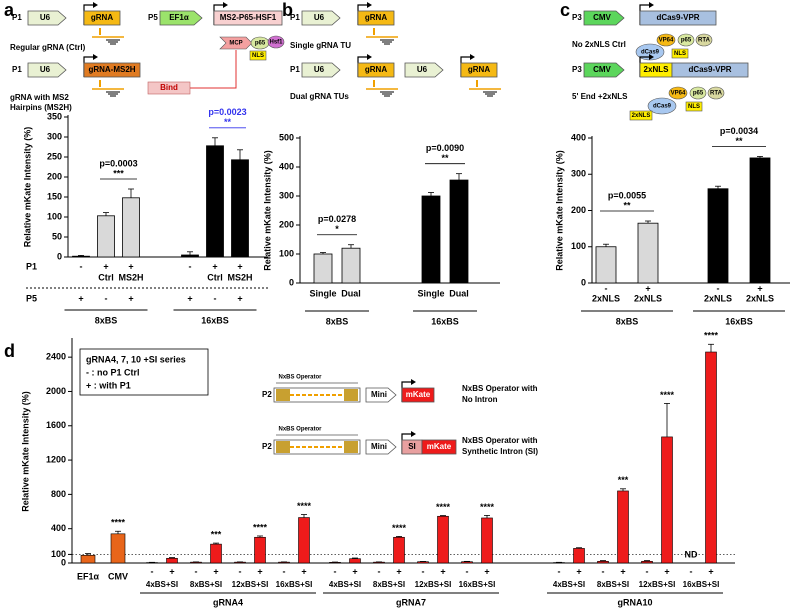 This screenshot has width=798, height=609. I want to click on schematic-label: dCas9-VPR, so click(677, 17).